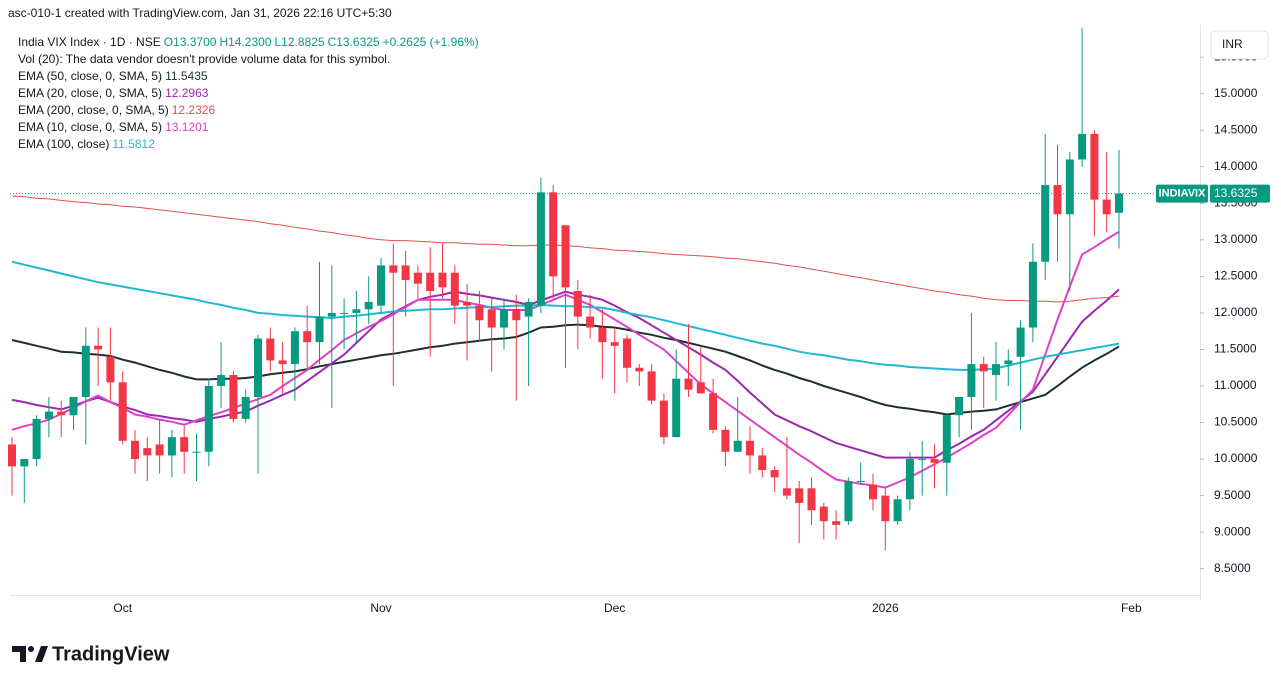 This screenshot has height=684, width=1281. I want to click on legend-row: EMA (20, close, 0, SMA, 5) 12.2963, so click(251, 93).